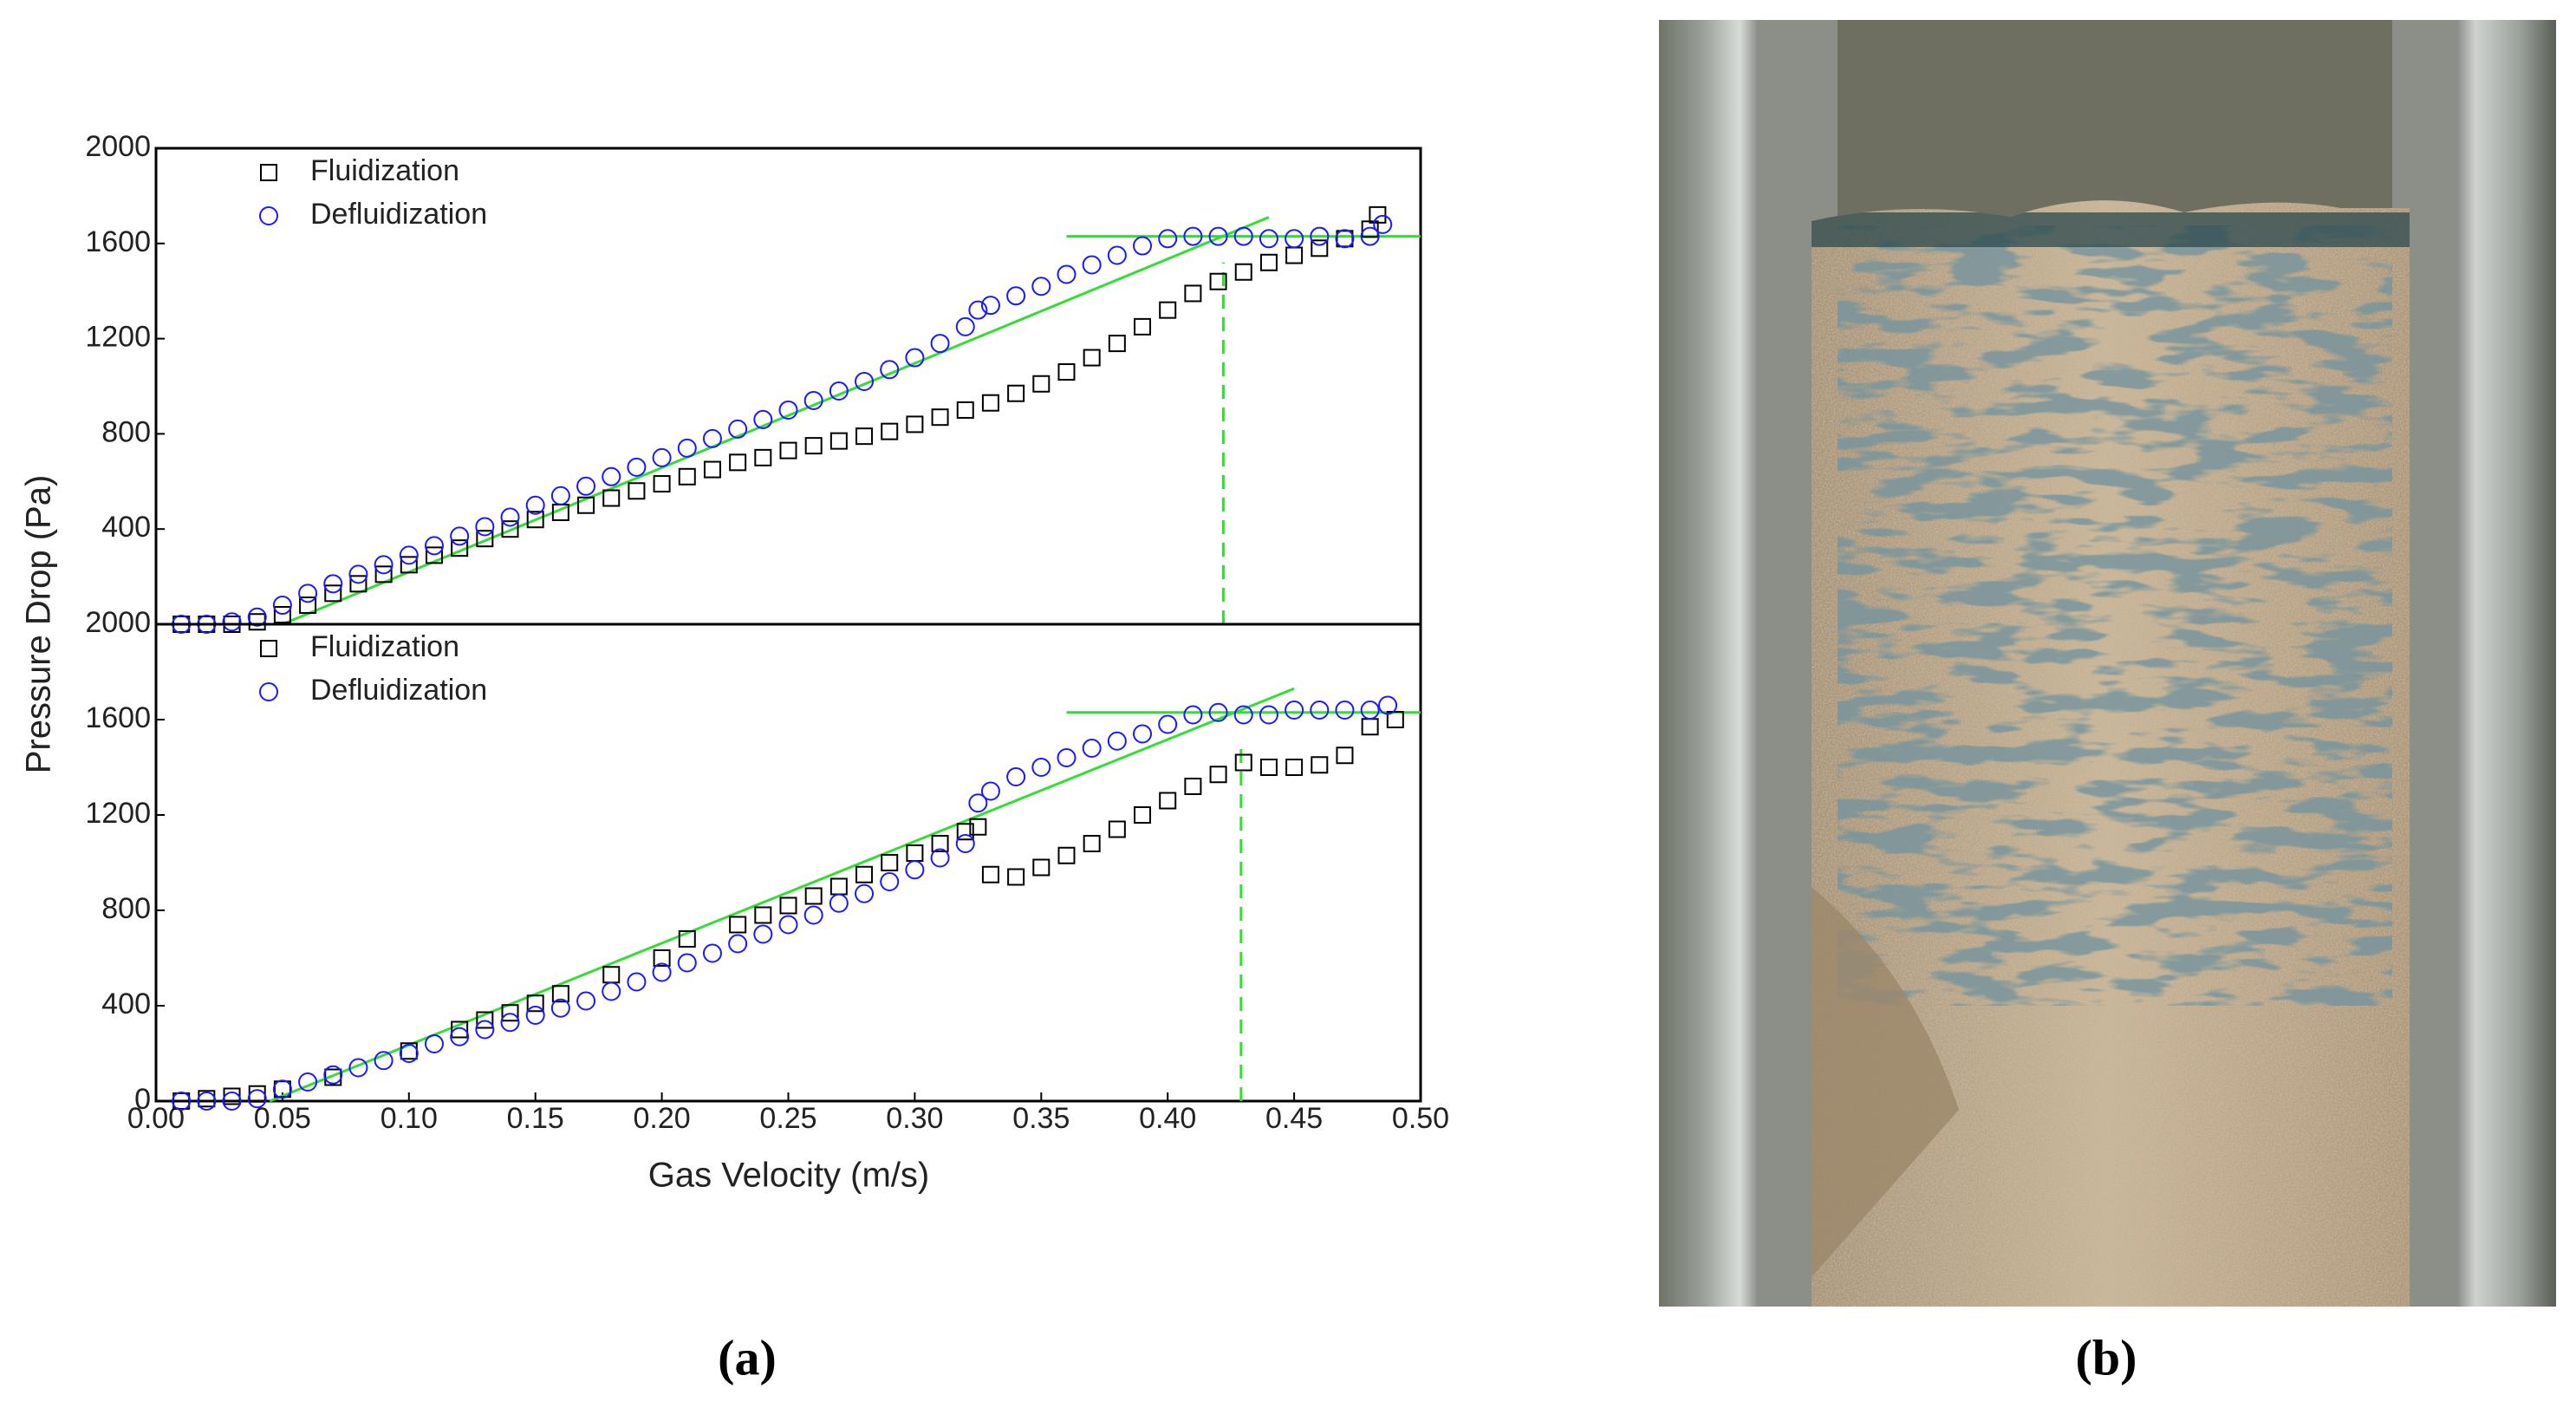 The width and height of the screenshot is (2576, 1408). Describe the element at coordinates (2106, 1357) in the screenshot. I see `panel-label: (b)` at that location.